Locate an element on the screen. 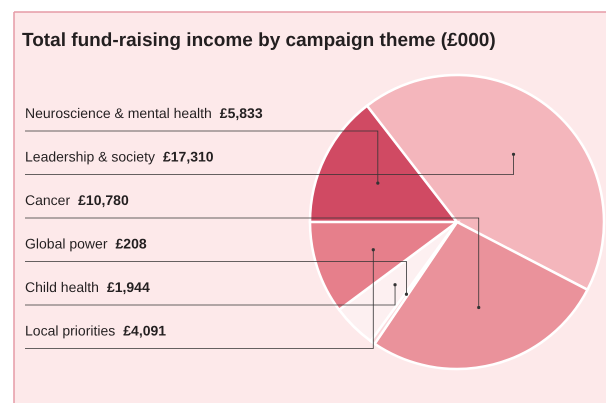 This screenshot has height=403, width=606. data-label: £208 is located at coordinates (131, 244).